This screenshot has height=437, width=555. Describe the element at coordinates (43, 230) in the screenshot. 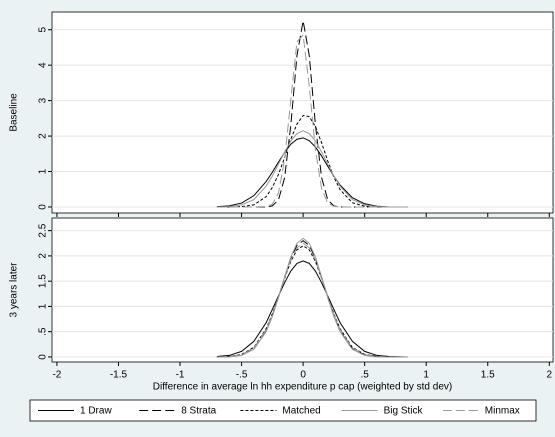

I see `y-tick-label: 2.5` at that location.